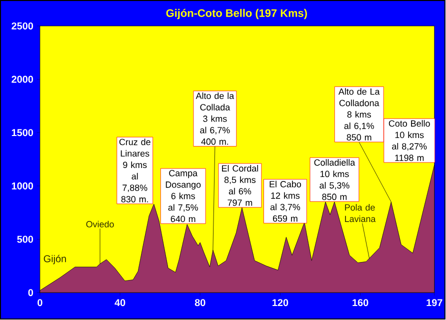 The height and width of the screenshot is (320, 446). What do you see at coordinates (360, 302) in the screenshot?
I see `x-tick-label: 160` at bounding box center [360, 302].